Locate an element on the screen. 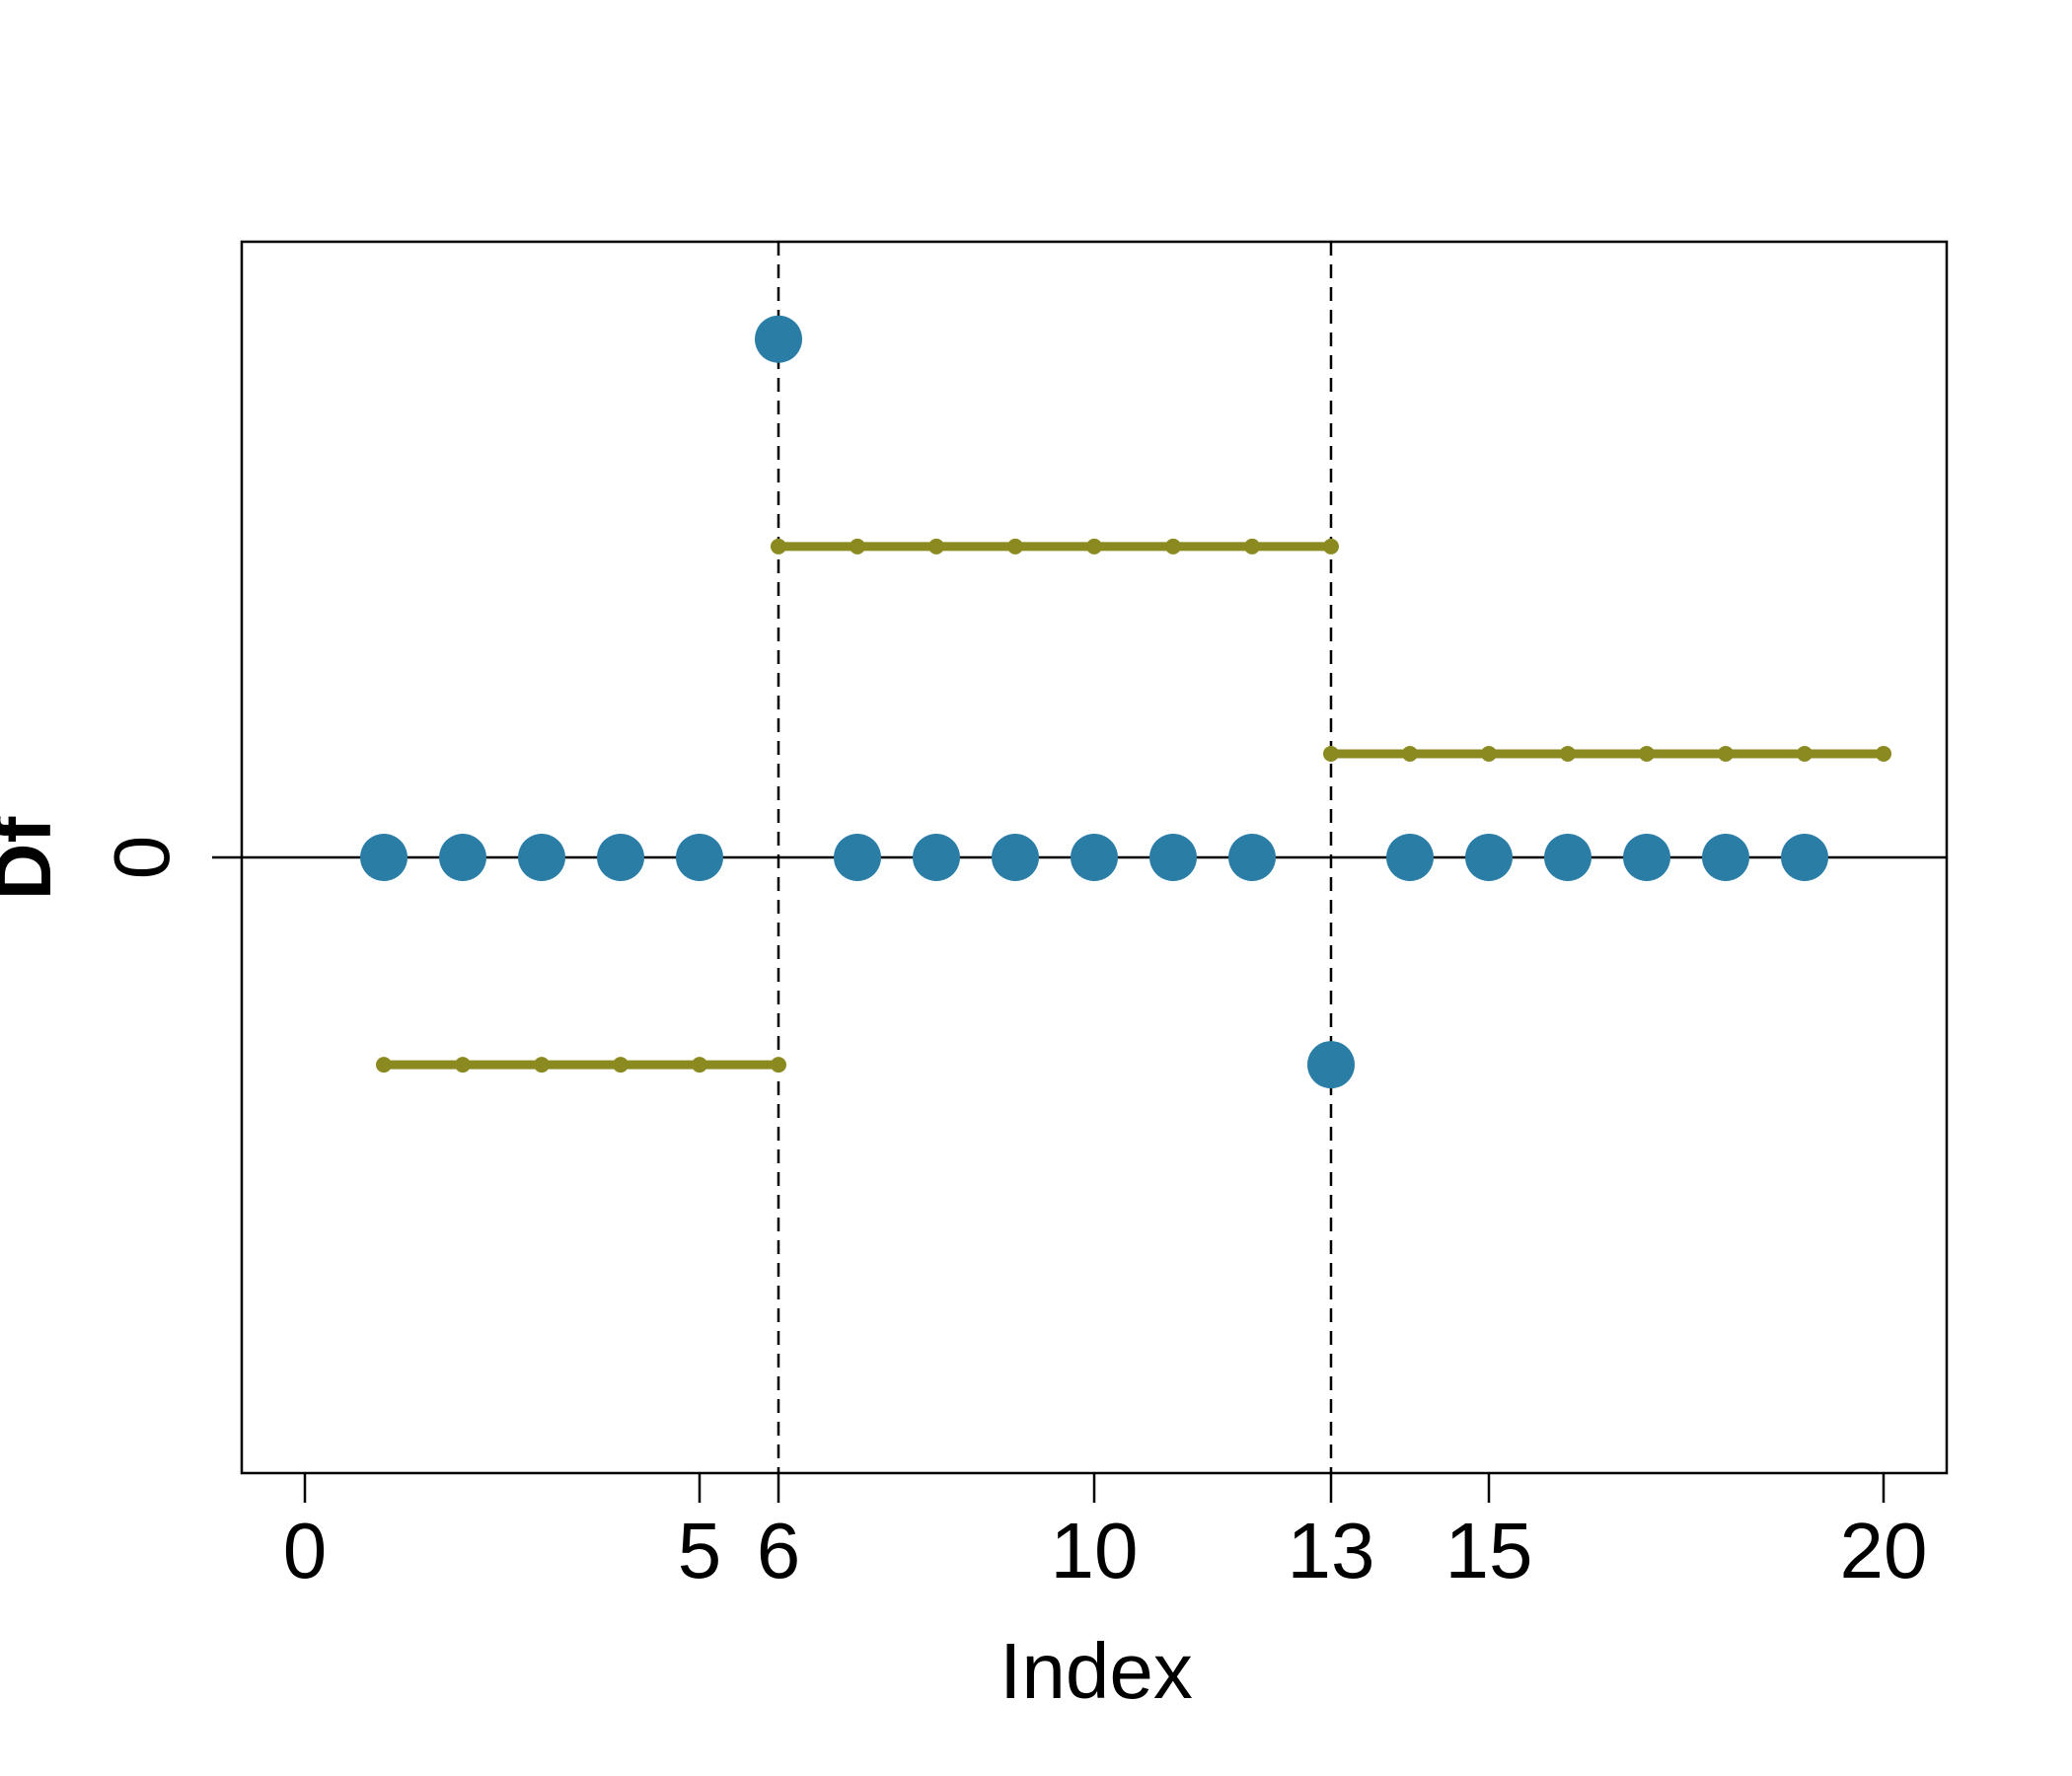 The height and width of the screenshot is (1776, 2072). y-axis-label: Df is located at coordinates (34, 858).